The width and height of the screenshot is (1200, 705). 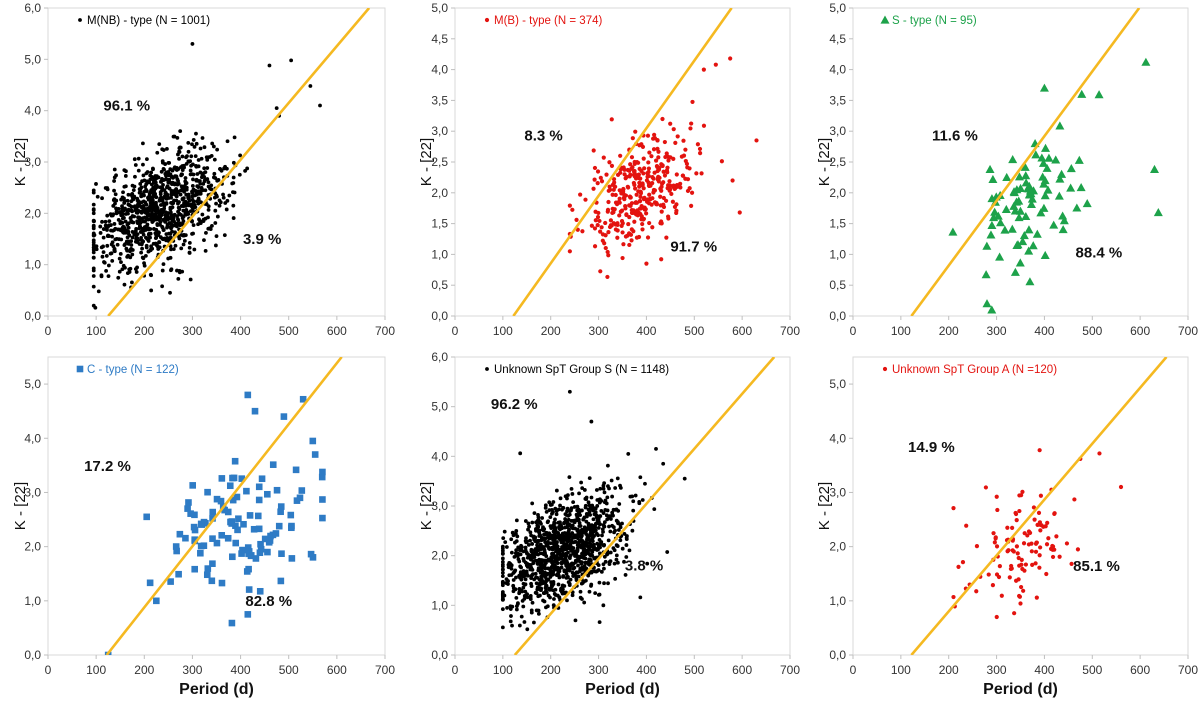 What do you see at coordinates (455, 670) in the screenshot?
I see `x-tick-label: 0` at bounding box center [455, 670].